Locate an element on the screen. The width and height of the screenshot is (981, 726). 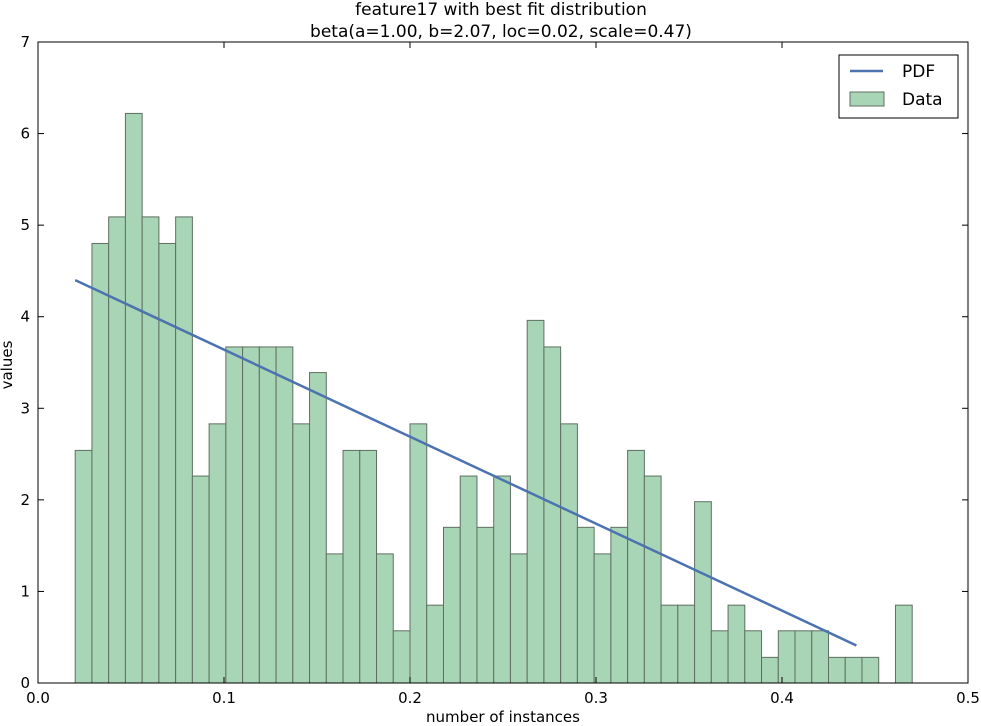
legend-data-swatch is located at coordinates (867, 99).